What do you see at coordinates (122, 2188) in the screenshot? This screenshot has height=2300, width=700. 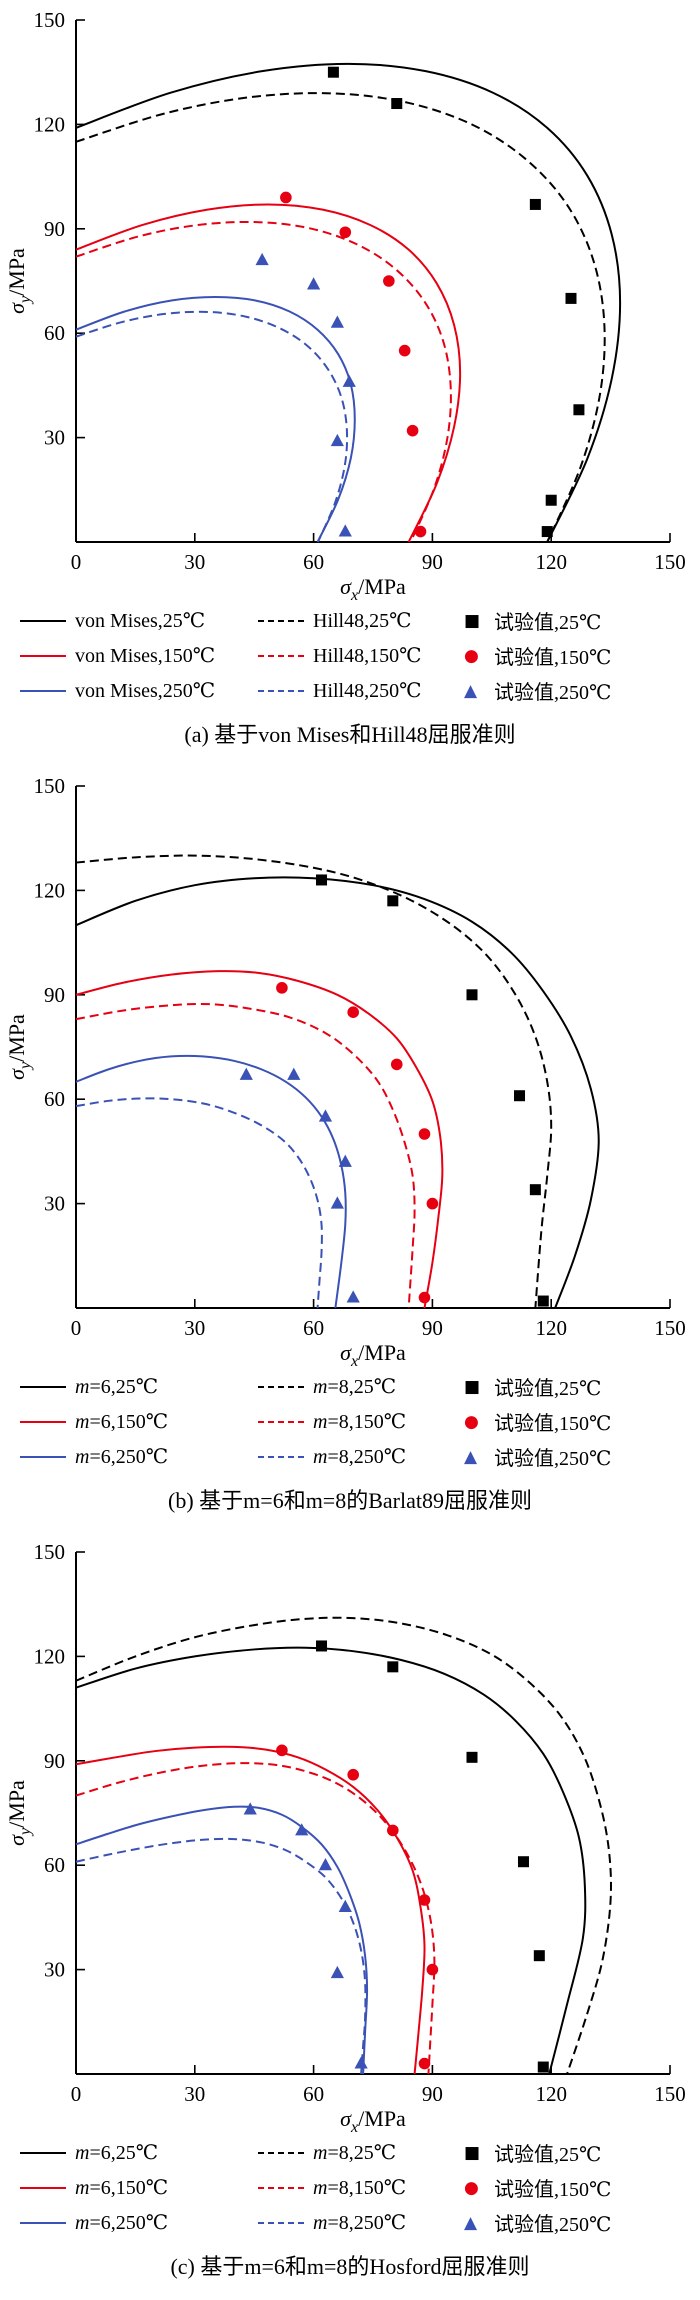 I see `legend-label: m=6,150℃` at bounding box center [122, 2188].